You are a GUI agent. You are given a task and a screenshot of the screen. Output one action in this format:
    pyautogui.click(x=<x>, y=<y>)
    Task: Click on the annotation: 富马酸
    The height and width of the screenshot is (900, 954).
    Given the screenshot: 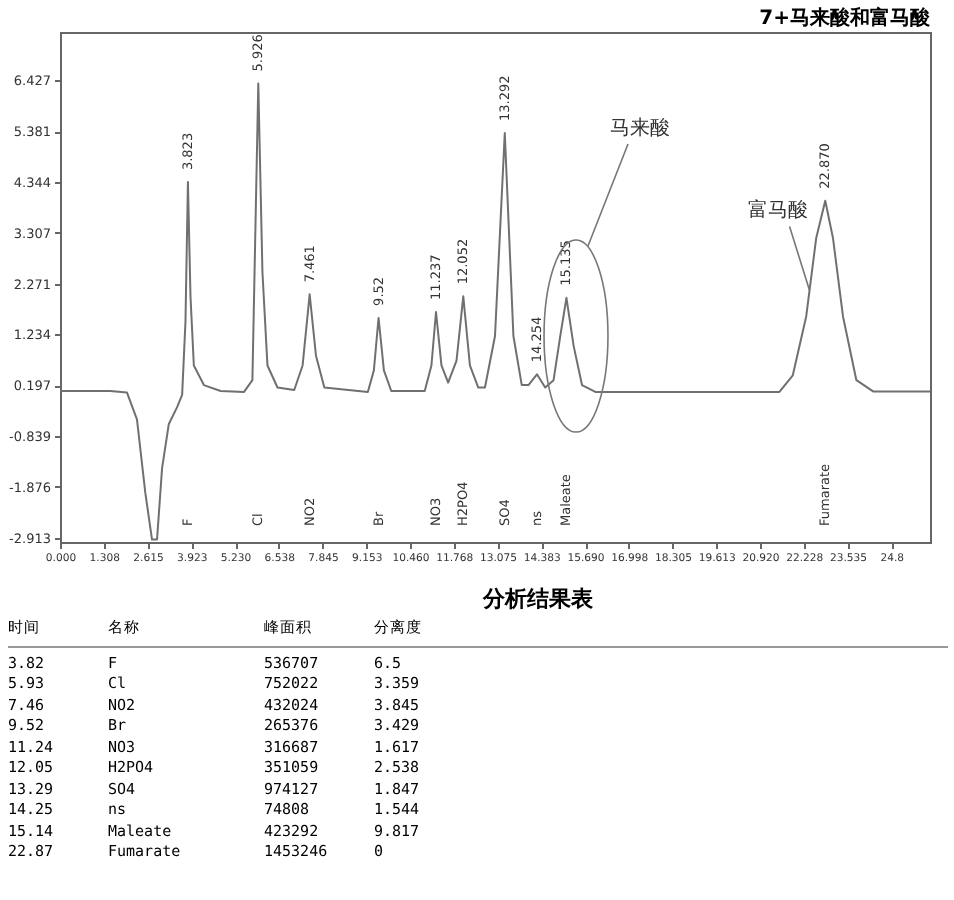 What is the action you would take?
    pyautogui.click(x=777, y=210)
    